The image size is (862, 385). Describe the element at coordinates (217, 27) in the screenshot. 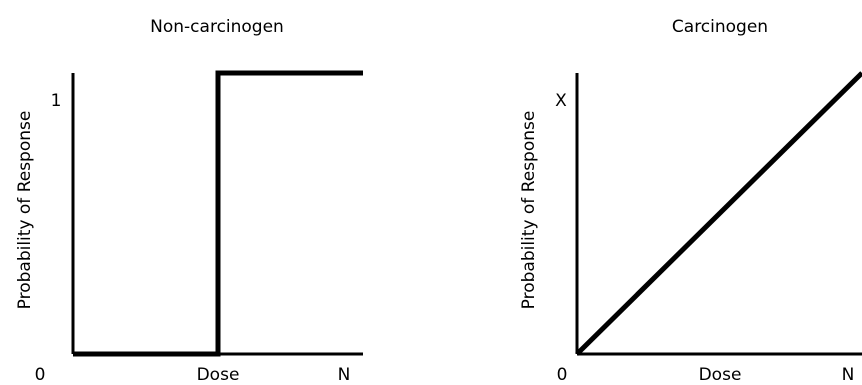

I see `chart-title: Non-carcinogen` at that location.